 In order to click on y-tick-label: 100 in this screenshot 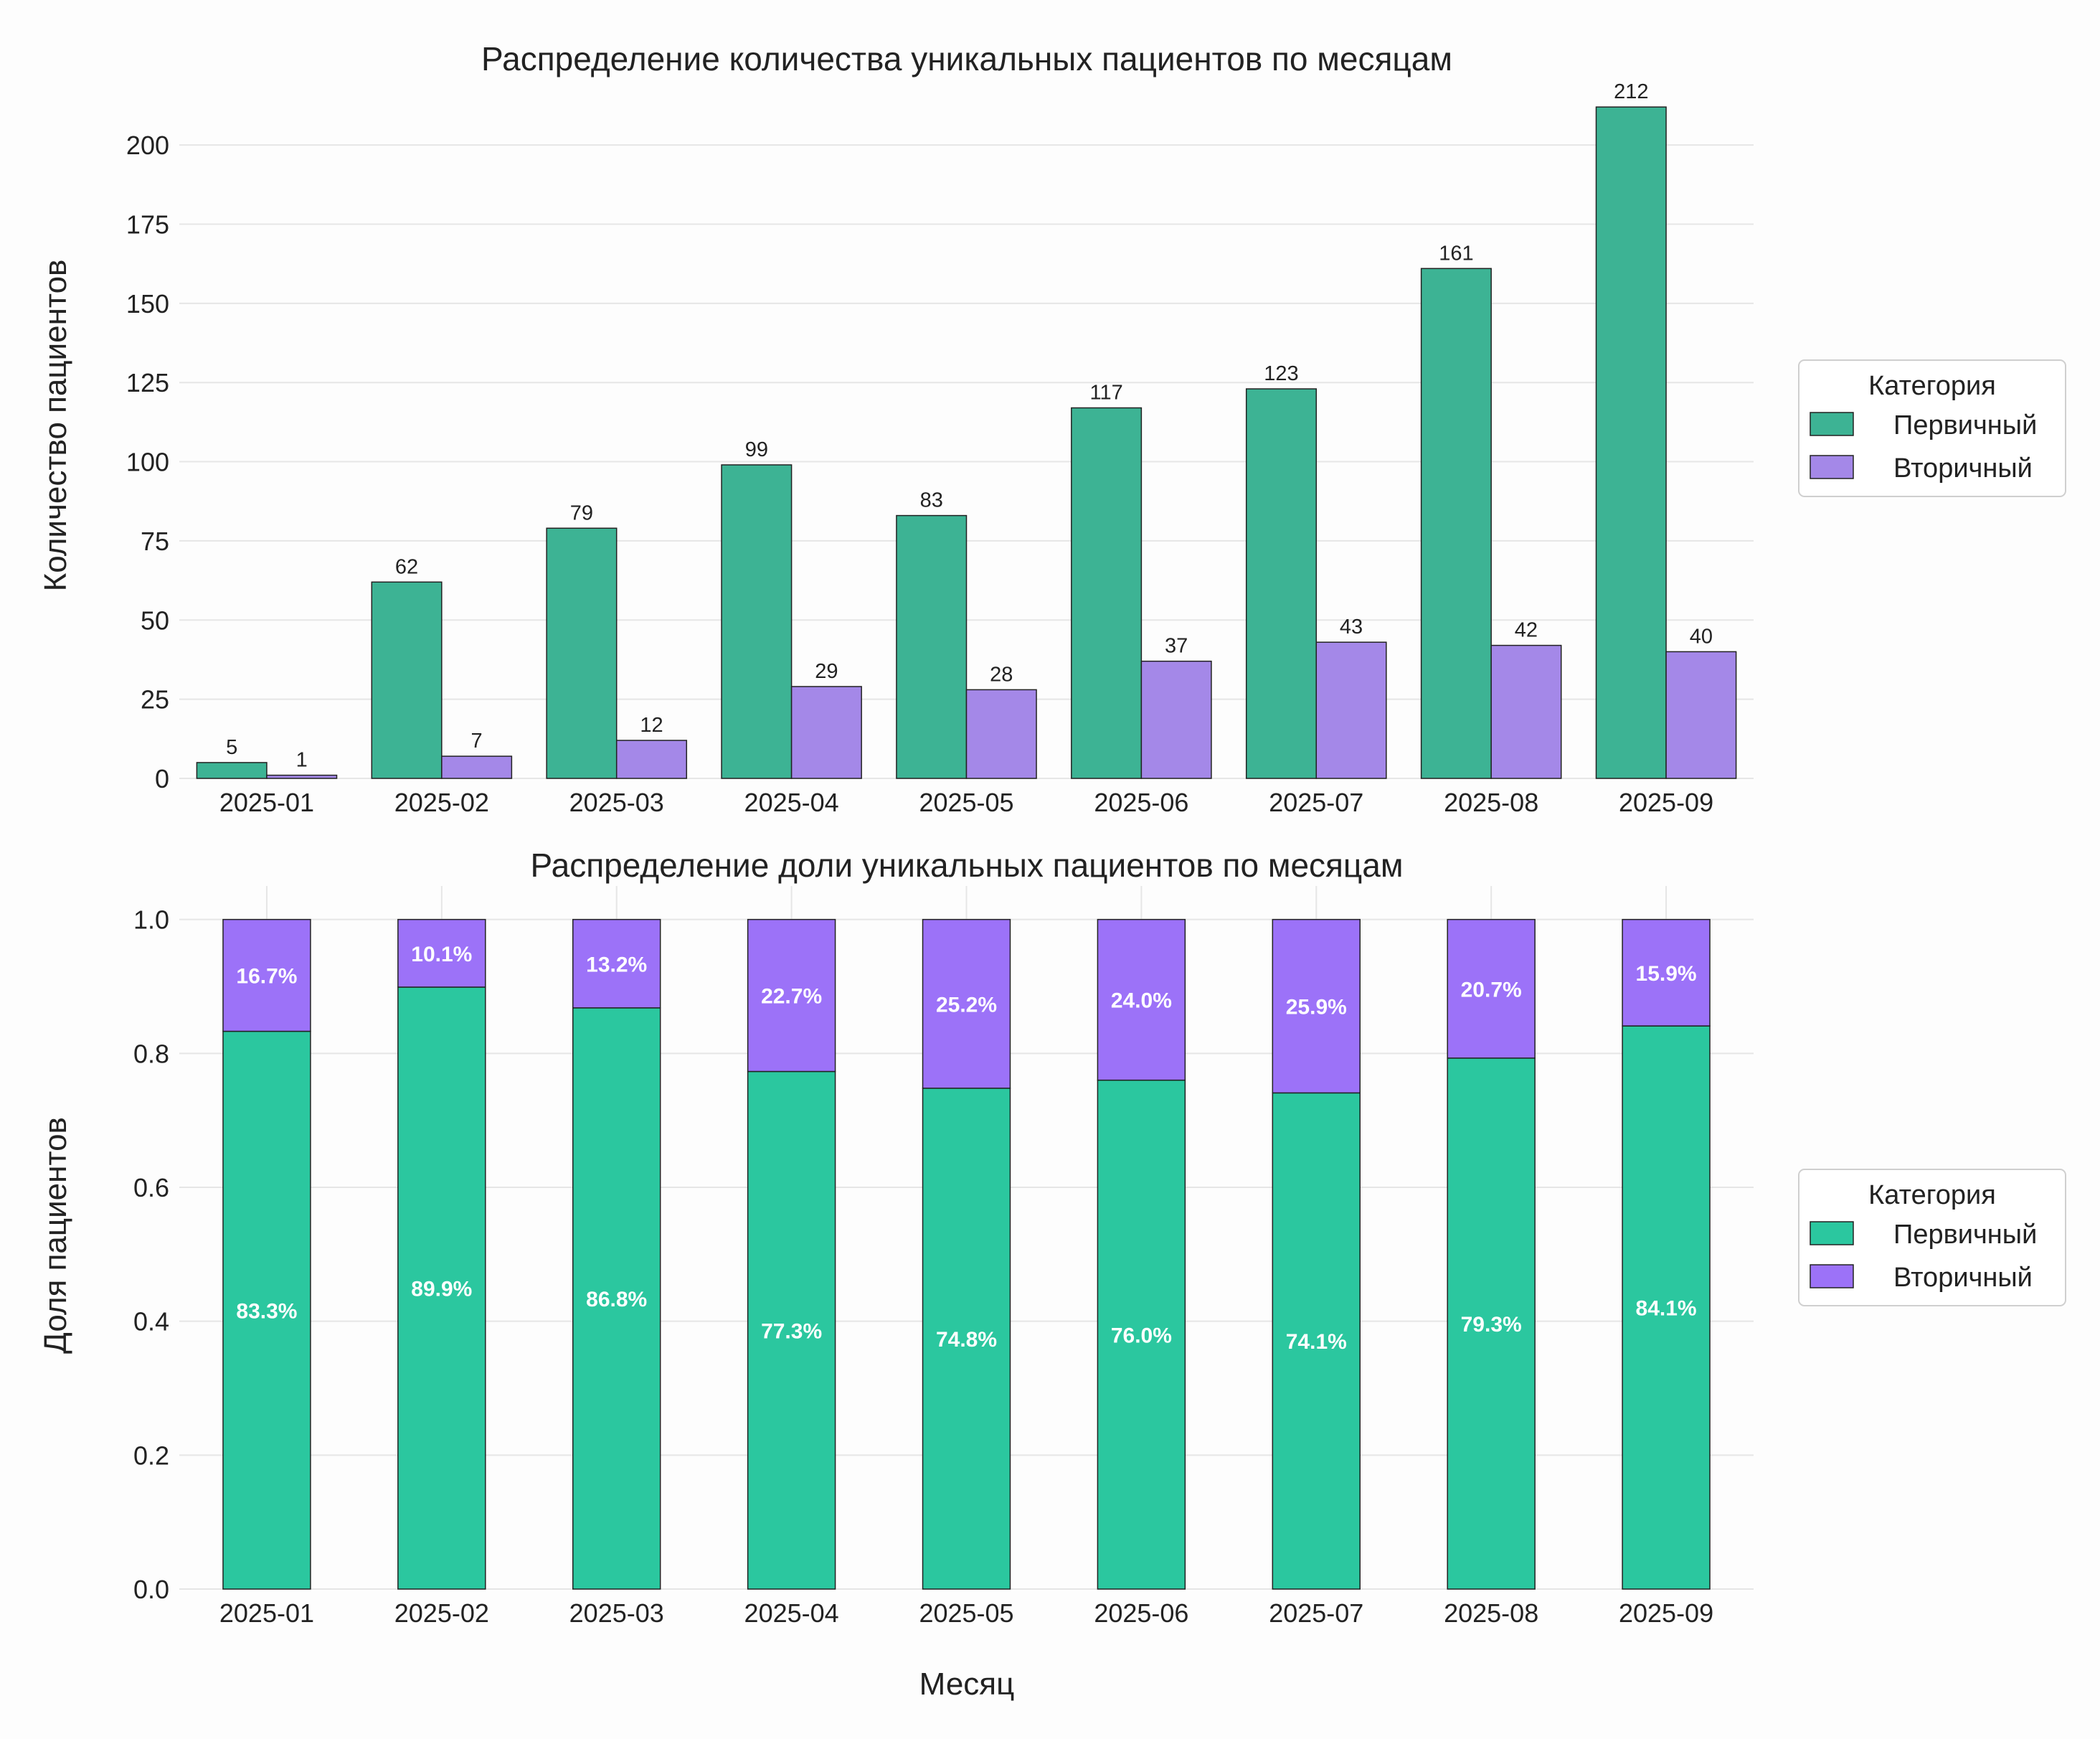, I will do `click(147, 462)`.